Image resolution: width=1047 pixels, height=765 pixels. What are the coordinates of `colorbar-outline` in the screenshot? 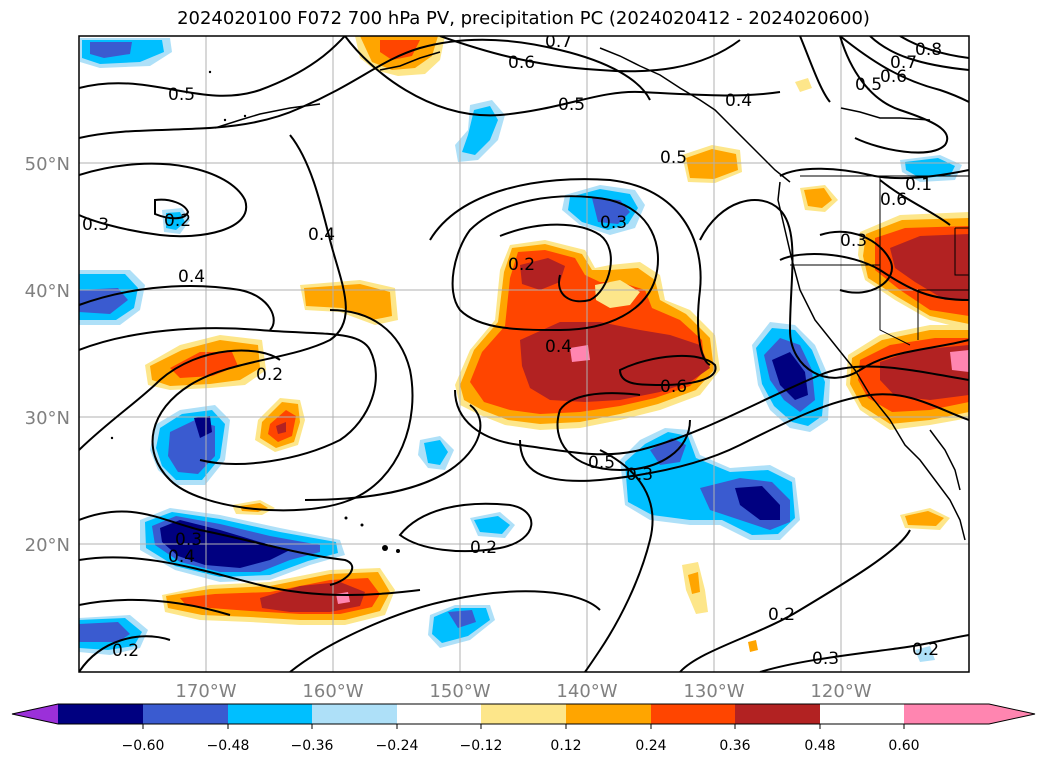 It's located at (523, 714).